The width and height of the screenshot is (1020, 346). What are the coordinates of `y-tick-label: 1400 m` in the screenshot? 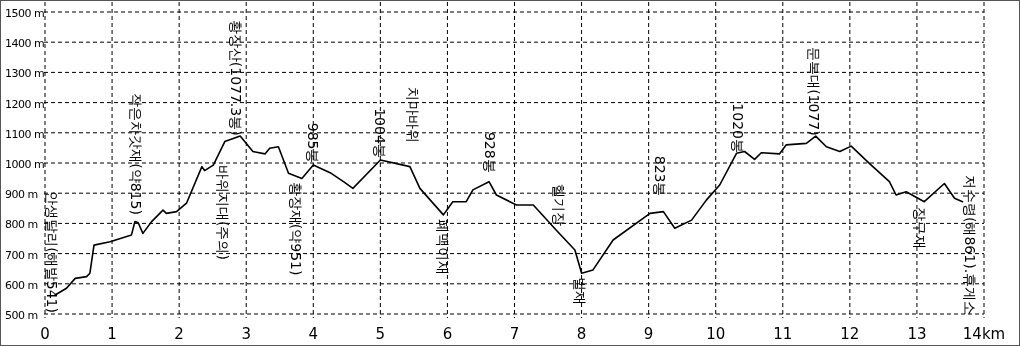 It's located at (25, 44).